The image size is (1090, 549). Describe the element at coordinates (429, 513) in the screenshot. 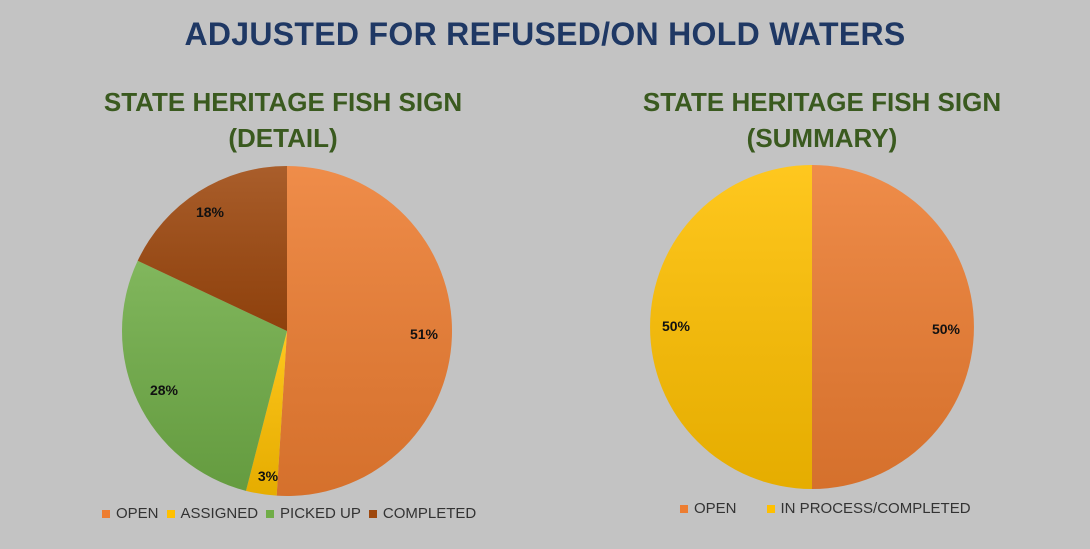

I see `detail-legend-label: COMPLETED` at that location.